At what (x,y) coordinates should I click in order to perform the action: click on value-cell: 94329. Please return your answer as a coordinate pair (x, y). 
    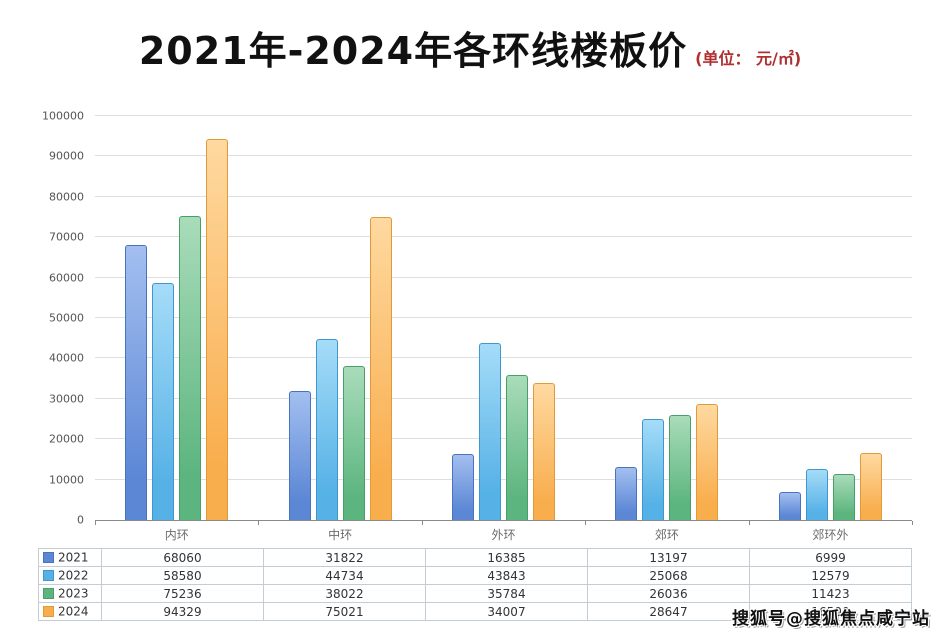
    Looking at the image, I should click on (182, 611).